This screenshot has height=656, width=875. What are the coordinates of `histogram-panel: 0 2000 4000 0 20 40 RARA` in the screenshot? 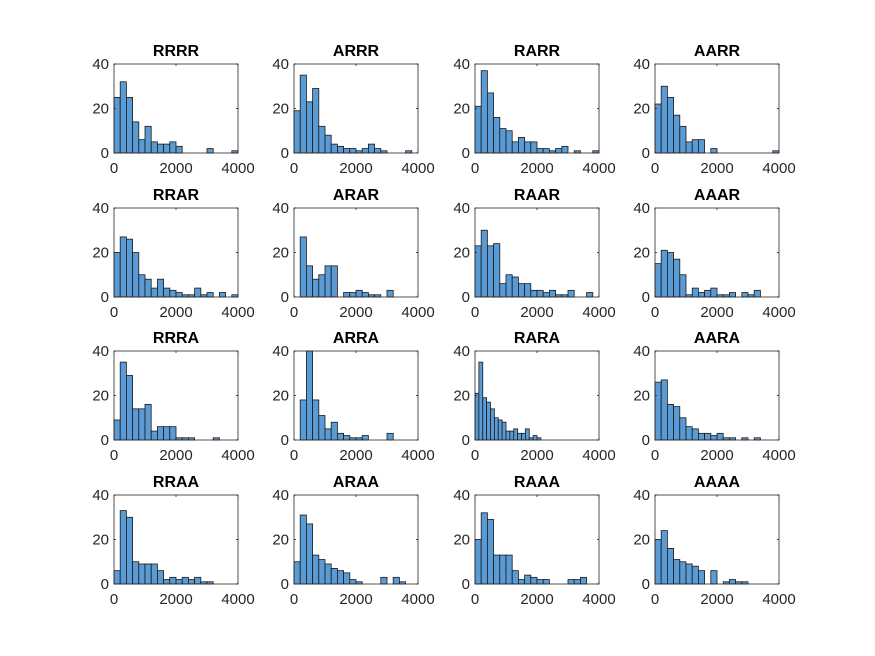 It's located at (534, 397).